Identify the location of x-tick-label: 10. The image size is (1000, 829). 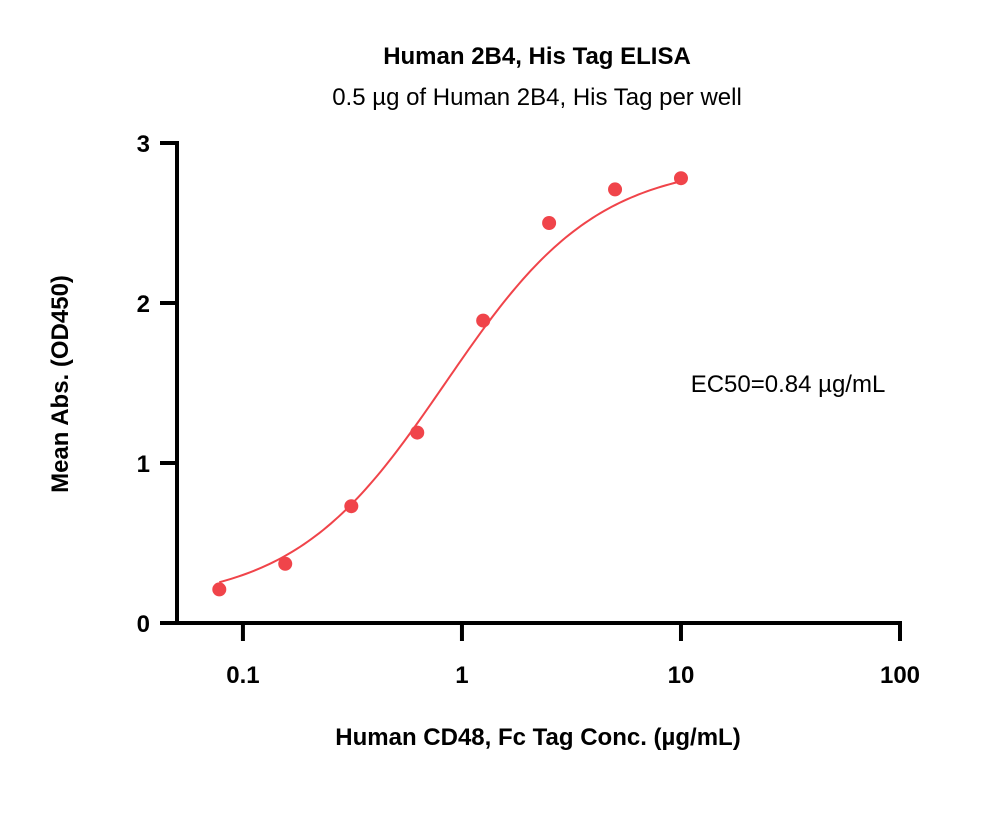
(681, 675).